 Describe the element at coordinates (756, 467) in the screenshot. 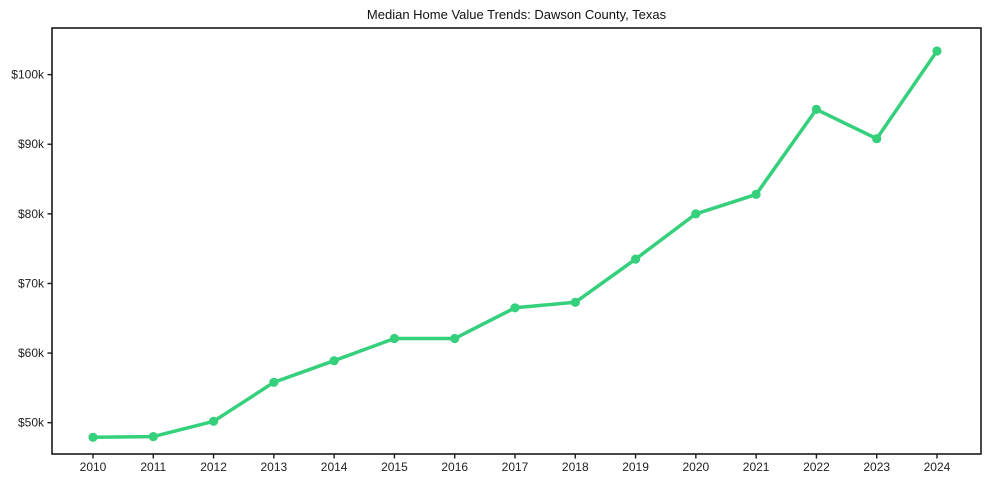

I see `x-tick-label: 2021` at that location.